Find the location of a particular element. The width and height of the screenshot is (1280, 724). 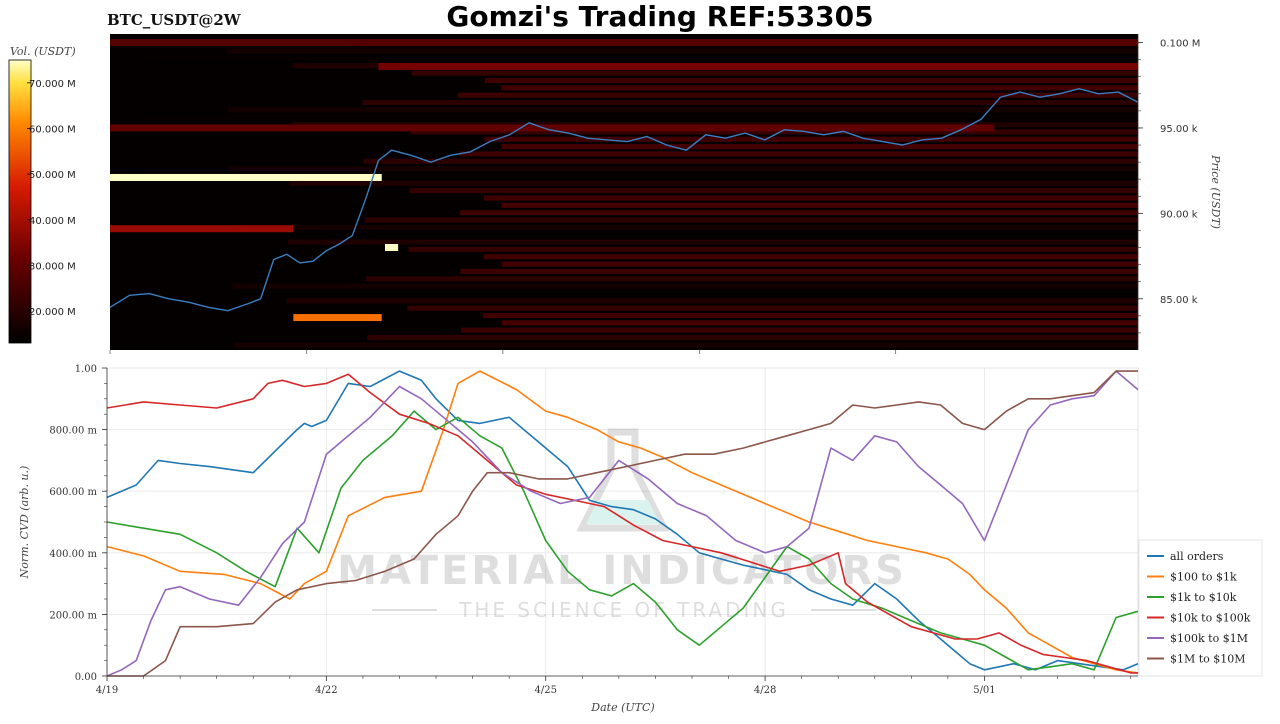

cvd-y-axis-label: Norm. CVD (arb. u.) is located at coordinates (24, 523).